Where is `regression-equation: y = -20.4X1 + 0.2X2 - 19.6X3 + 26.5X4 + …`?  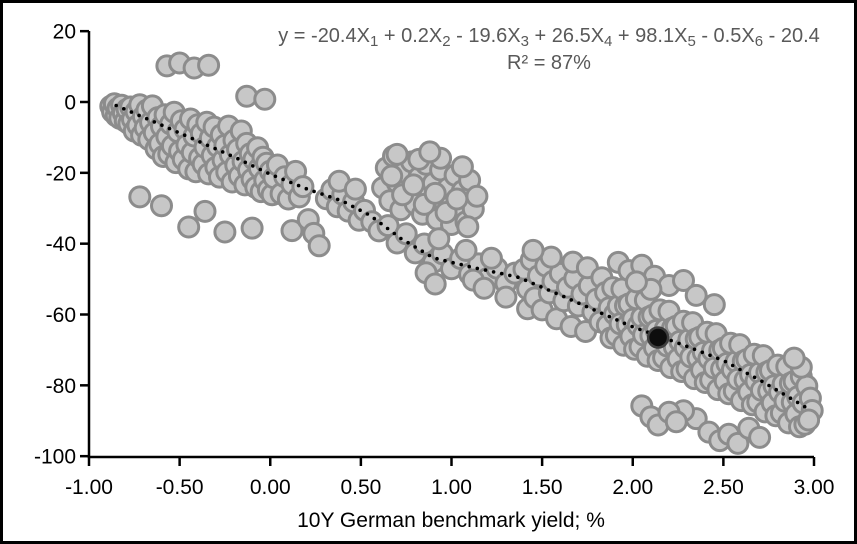 regression-equation: y = -20.4X1 + 0.2X2 - 19.6X3 + 26.5X4 + … is located at coordinates (549, 37).